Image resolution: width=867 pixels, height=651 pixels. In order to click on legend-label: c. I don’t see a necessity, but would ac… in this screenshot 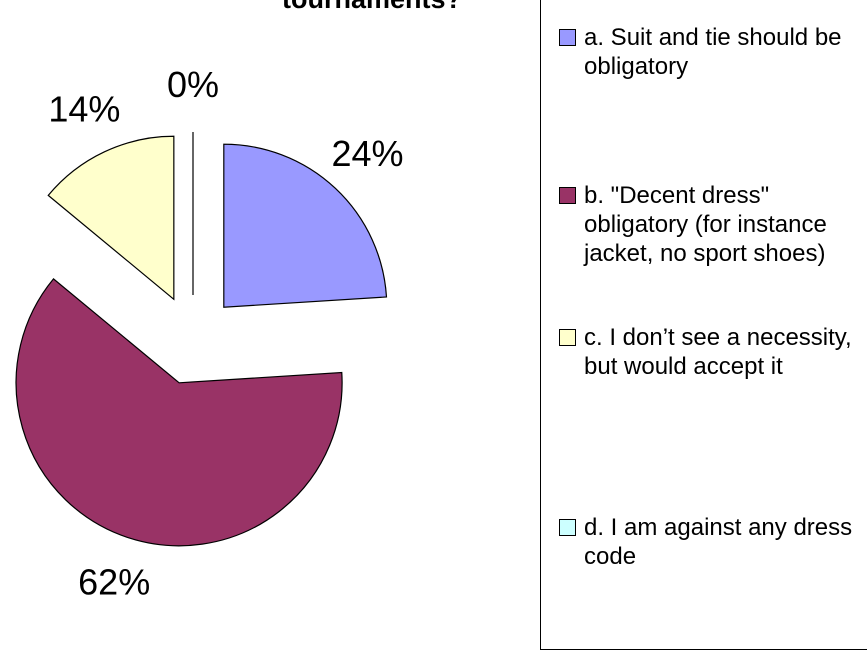, I will do `click(718, 352)`.